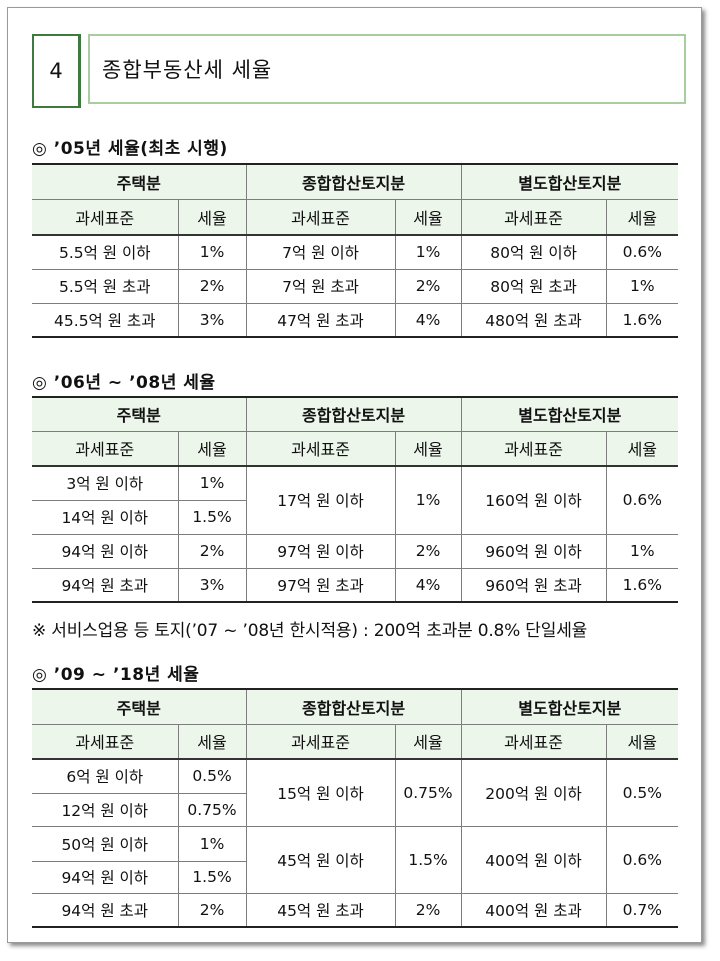 This screenshot has height=961, width=720. Describe the element at coordinates (533, 500) in the screenshot. I see `table-cell: 160억 원 이하` at that location.